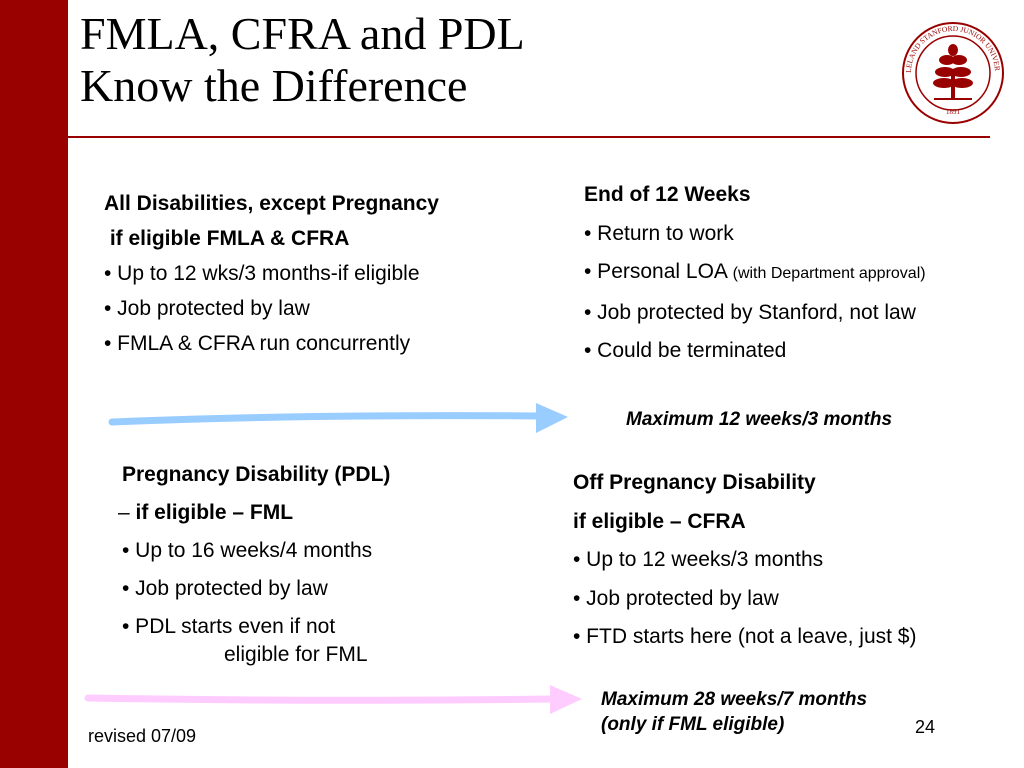 The image size is (1024, 768). What do you see at coordinates (225, 588) in the screenshot?
I see `left-bottom-bullet-2: • Job protected by law` at bounding box center [225, 588].